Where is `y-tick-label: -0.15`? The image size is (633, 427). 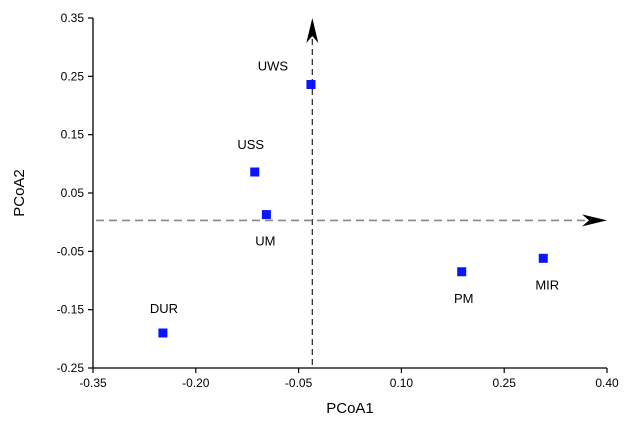 y-tick-label: -0.15 is located at coordinates (71, 310).